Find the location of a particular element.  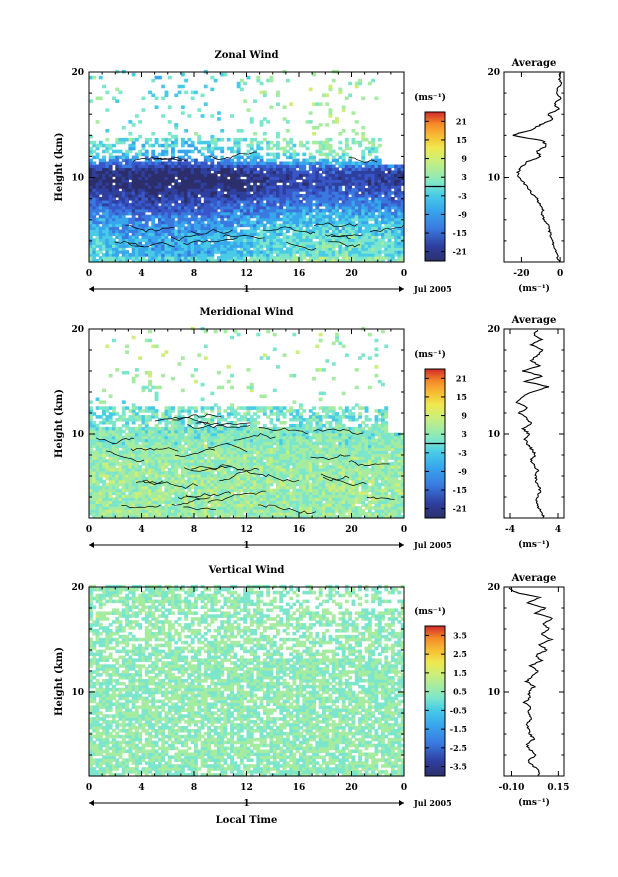

arrow-left-icon is located at coordinates (91, 289).